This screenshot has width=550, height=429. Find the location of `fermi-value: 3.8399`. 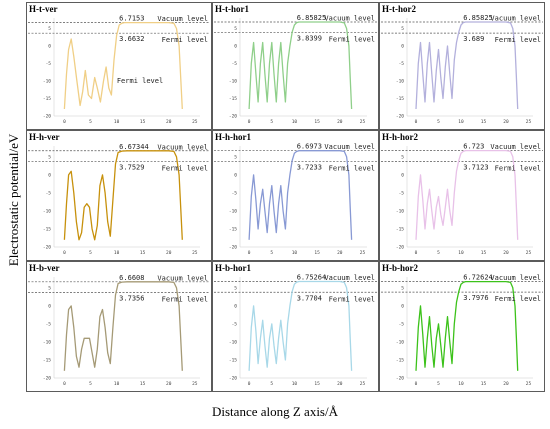

fermi-value: 3.8399 is located at coordinates (309, 39).